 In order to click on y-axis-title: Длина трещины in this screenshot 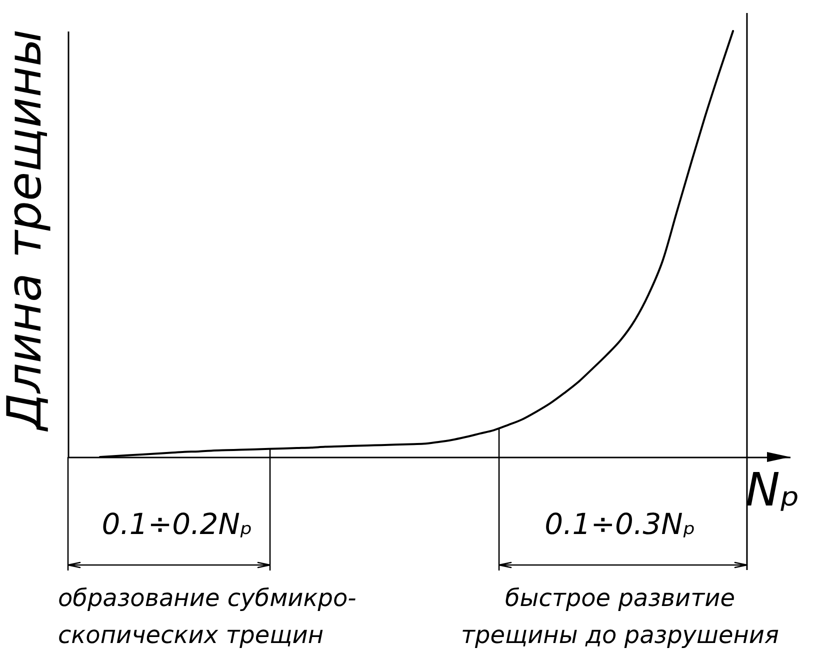, I will do `click(26, 230)`.